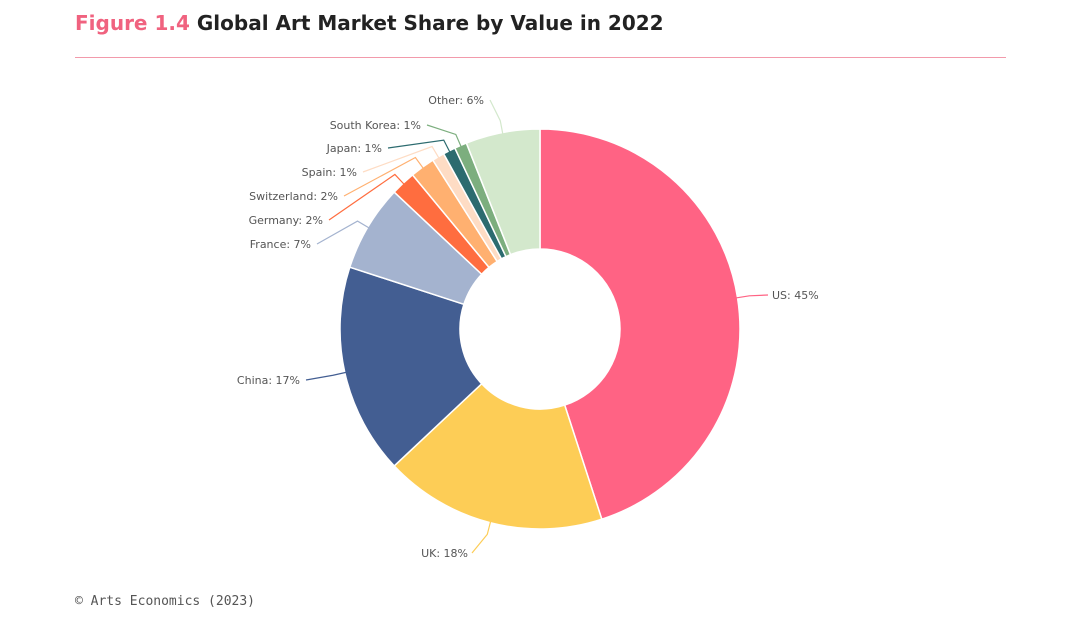 The image size is (1080, 629). What do you see at coordinates (411, 366) in the screenshot?
I see `slice-china` at bounding box center [411, 366].